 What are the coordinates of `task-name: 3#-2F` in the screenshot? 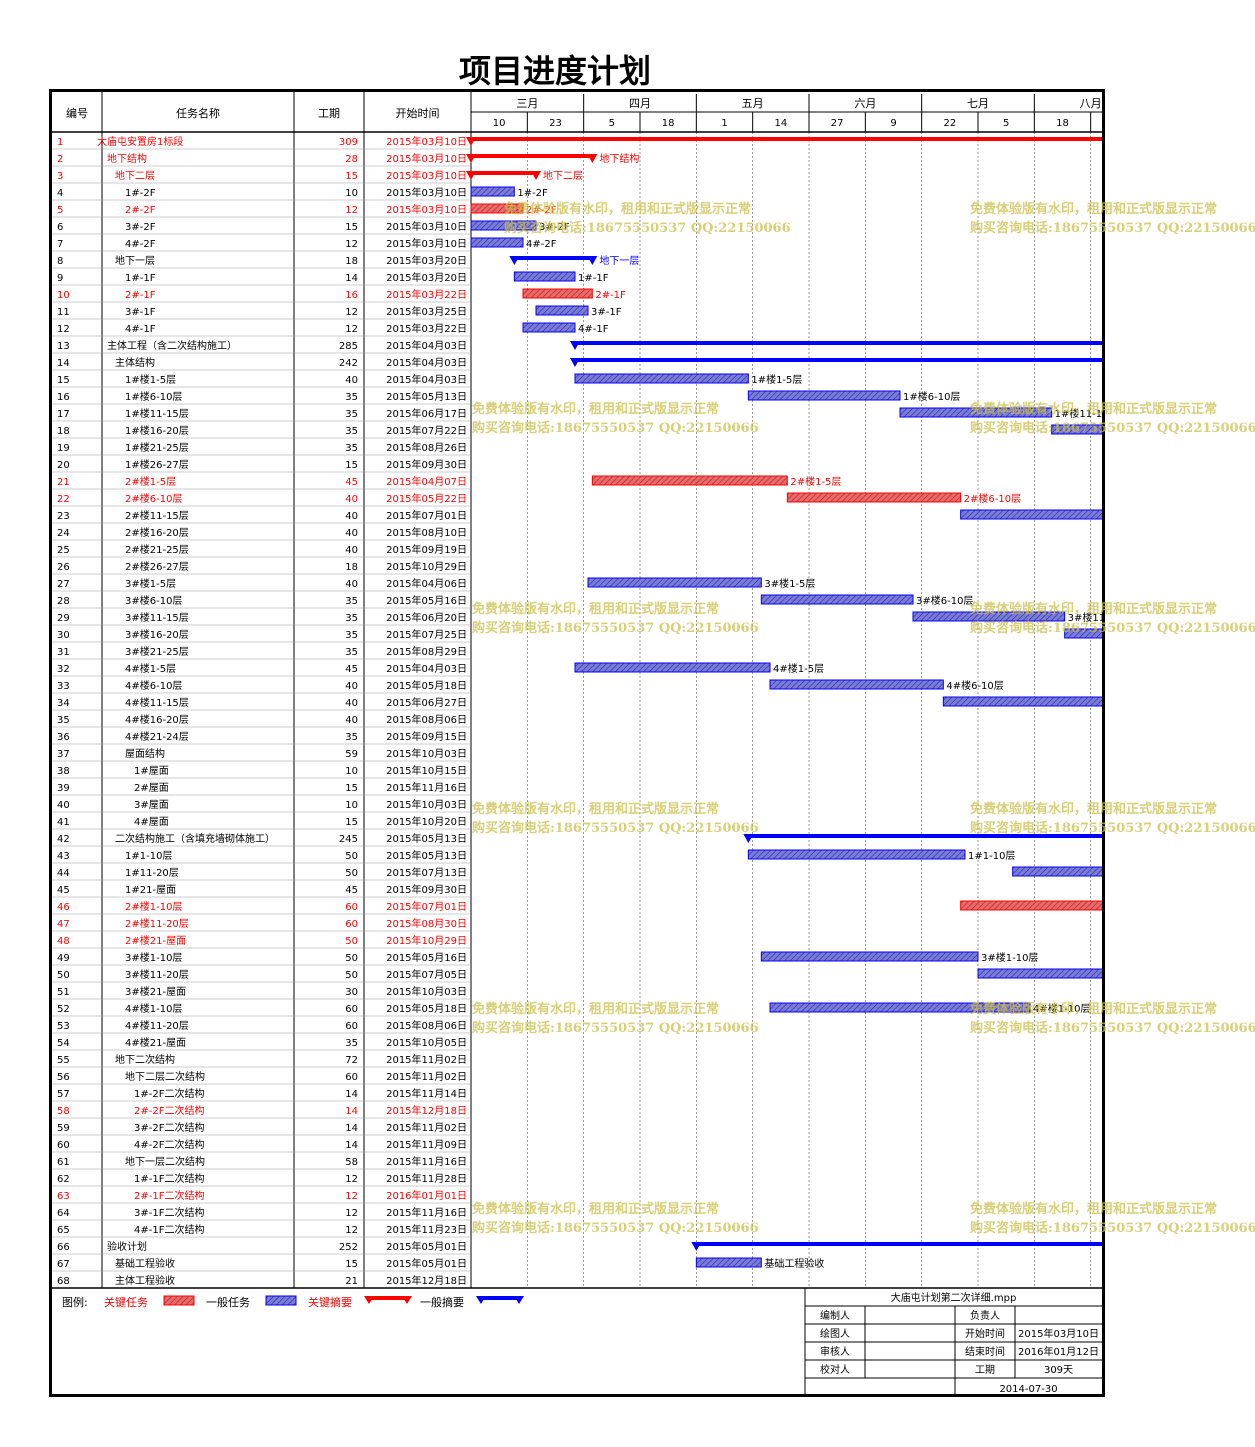 It's located at (140, 227).